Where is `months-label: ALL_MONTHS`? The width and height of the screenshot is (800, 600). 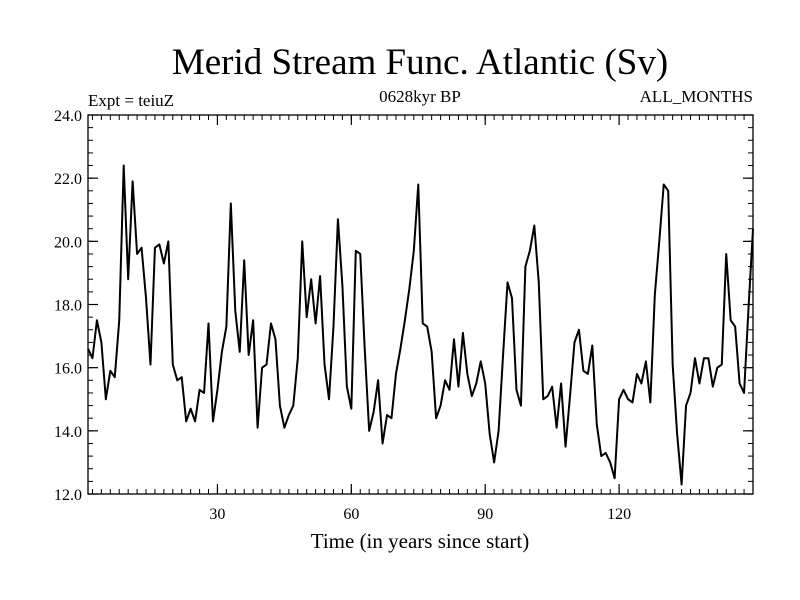 months-label: ALL_MONTHS is located at coordinates (696, 96).